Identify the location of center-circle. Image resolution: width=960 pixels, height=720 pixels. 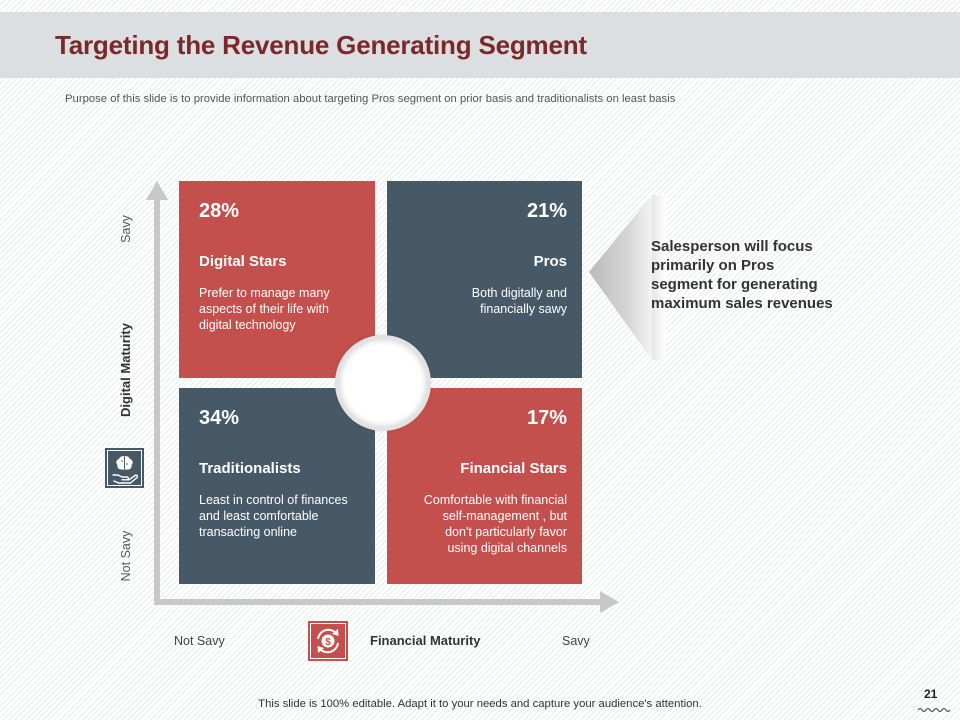
(383, 383).